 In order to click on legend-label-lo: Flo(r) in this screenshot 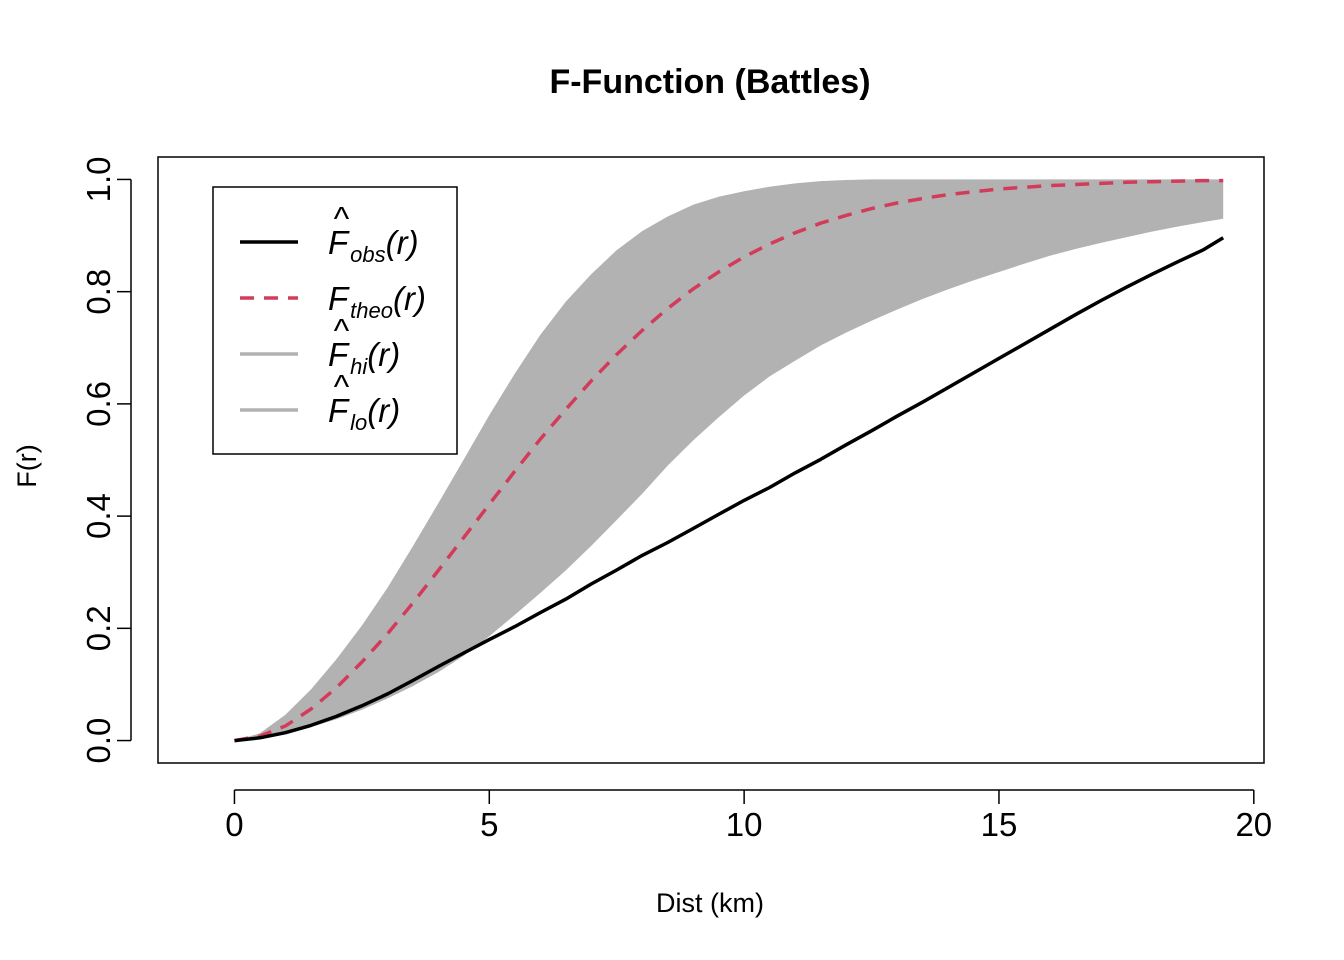, I will do `click(364, 413)`.